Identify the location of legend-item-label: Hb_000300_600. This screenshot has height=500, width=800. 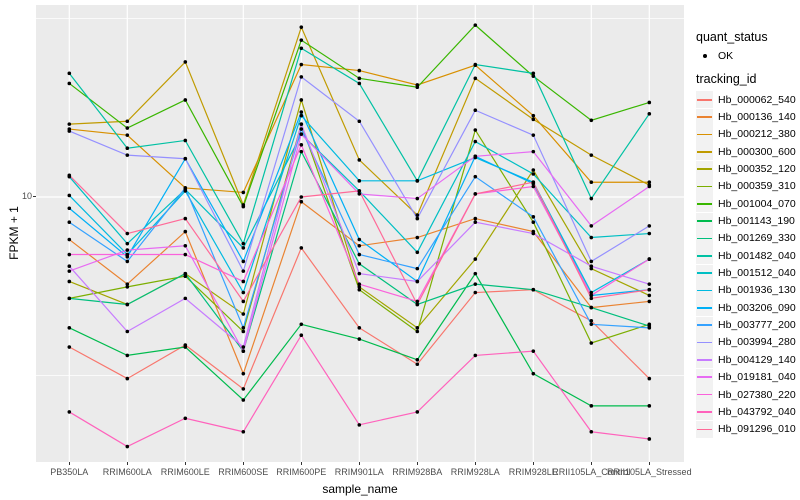
(757, 151).